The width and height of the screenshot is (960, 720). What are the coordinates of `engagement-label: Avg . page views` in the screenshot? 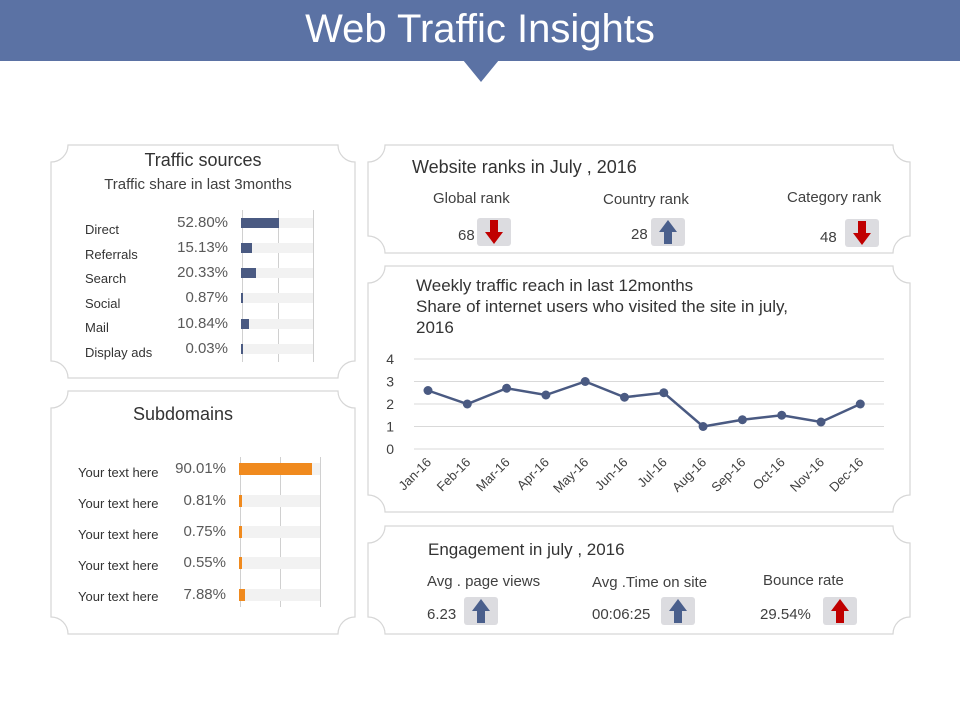 It's located at (484, 581).